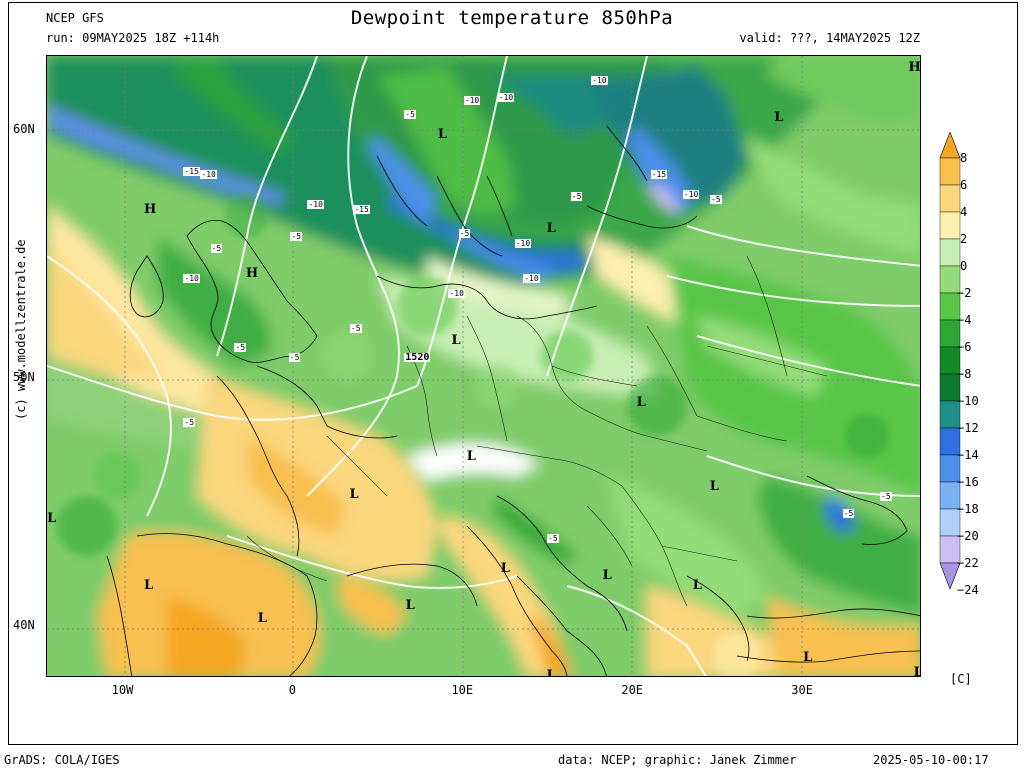 The height and width of the screenshot is (768, 1024). What do you see at coordinates (968, 428) in the screenshot?
I see `colorbar-level-label: −12` at bounding box center [968, 428].